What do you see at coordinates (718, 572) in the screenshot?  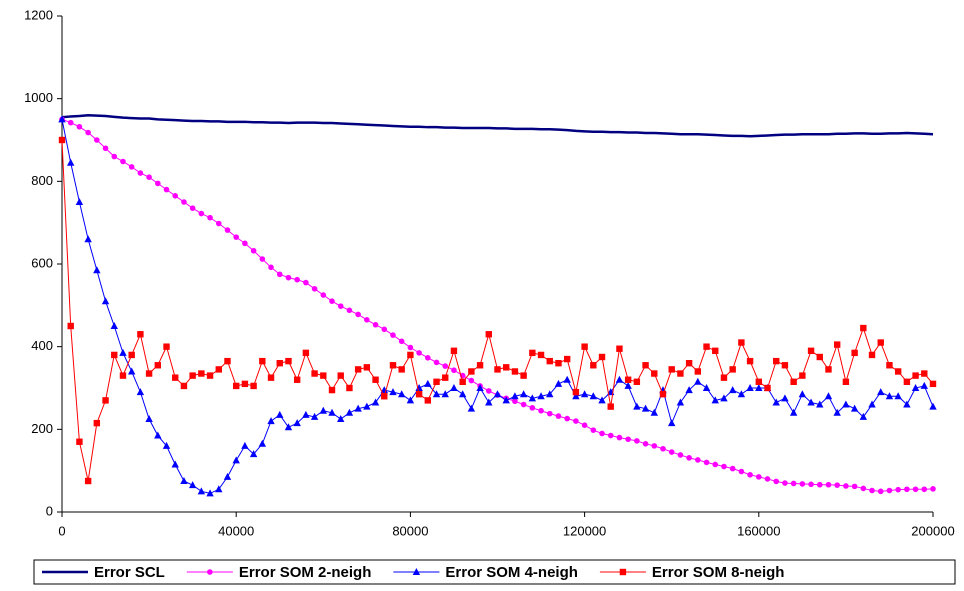 I see `legend-label: Error SOM 8-neigh` at bounding box center [718, 572].